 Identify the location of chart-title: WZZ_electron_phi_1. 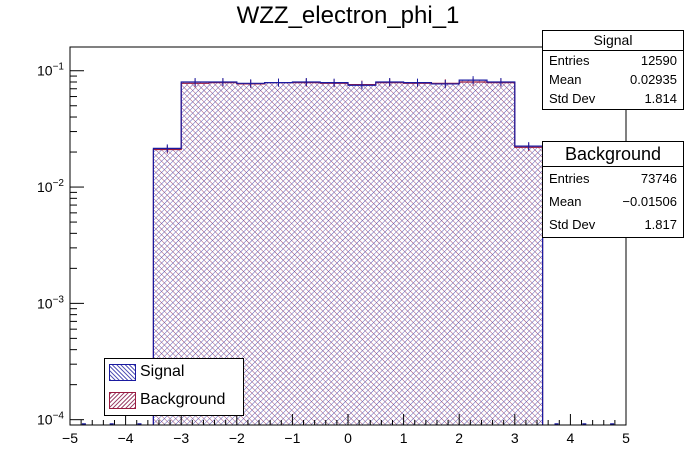
(348, 15).